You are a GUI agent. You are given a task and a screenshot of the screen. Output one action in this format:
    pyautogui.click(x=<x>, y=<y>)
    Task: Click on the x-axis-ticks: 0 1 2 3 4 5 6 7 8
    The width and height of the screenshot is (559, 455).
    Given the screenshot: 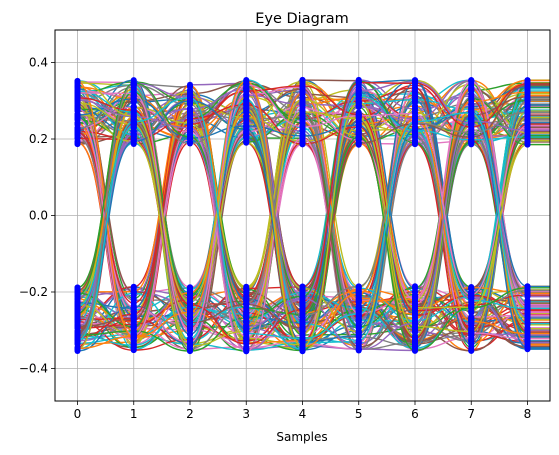 What is the action you would take?
    pyautogui.click(x=303, y=411)
    